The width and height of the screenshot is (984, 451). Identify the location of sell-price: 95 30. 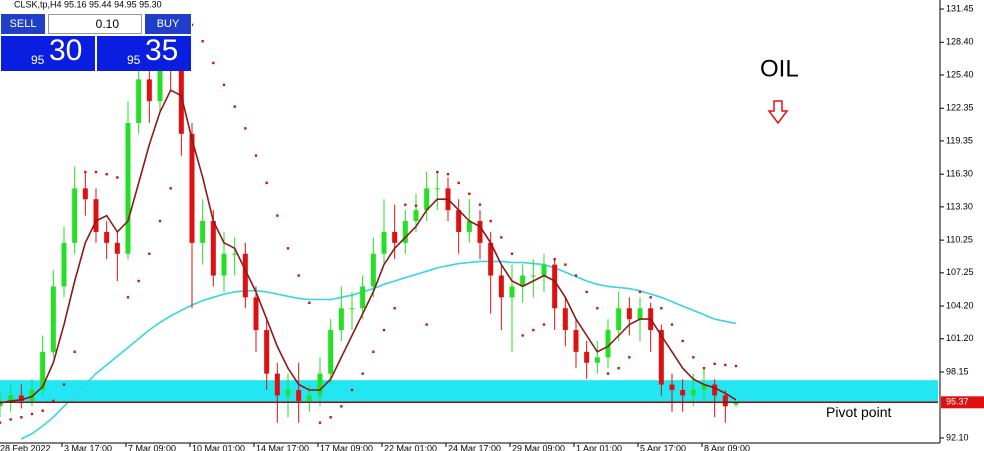
(48, 52).